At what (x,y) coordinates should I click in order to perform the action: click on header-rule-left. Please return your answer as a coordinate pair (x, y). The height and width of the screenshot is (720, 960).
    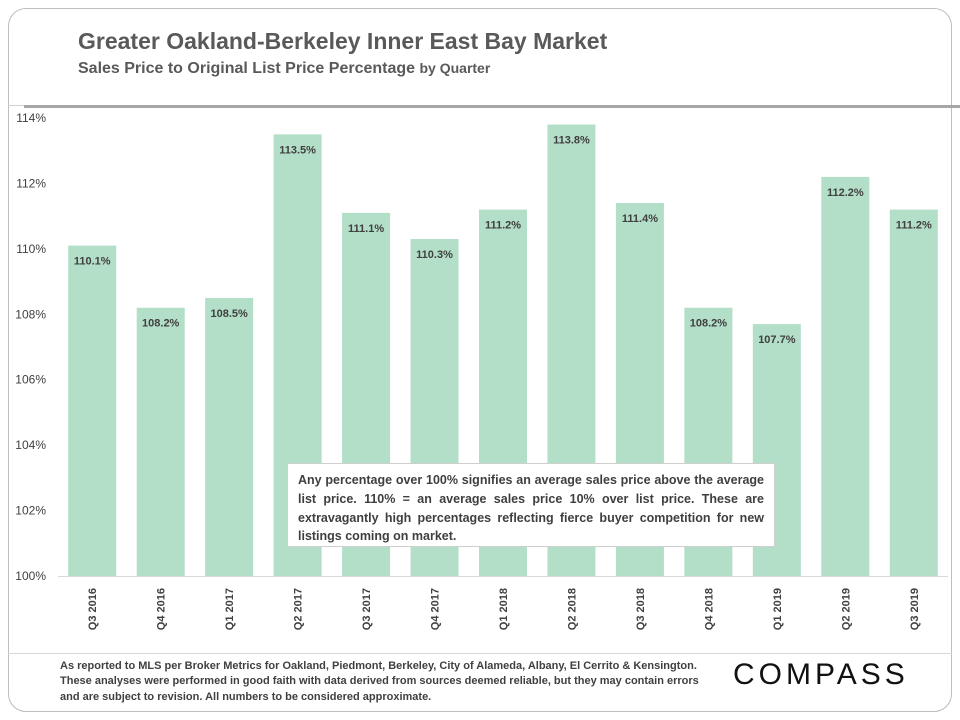
    Looking at the image, I should click on (16, 105).